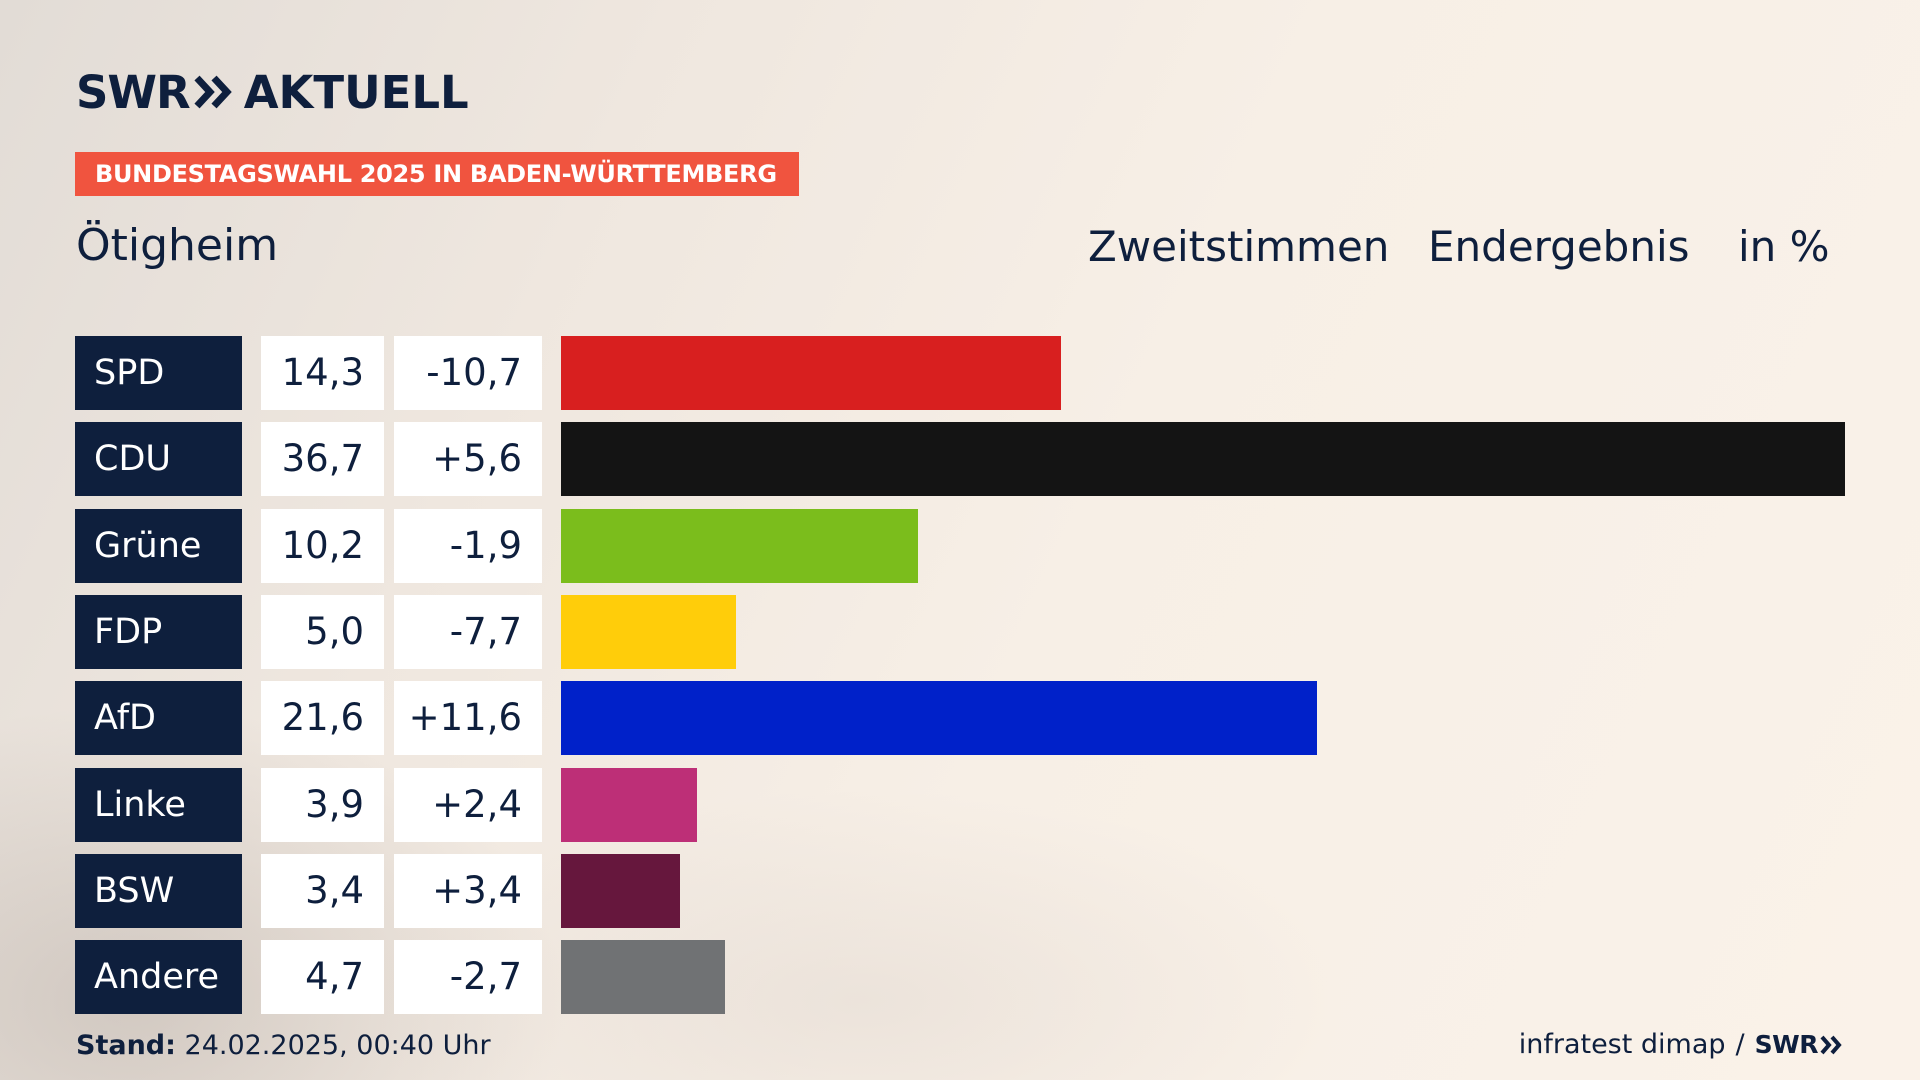 The image size is (1920, 1080). I want to click on timestamp: Stand: 24.02.2025, 00:40 Uhr, so click(283, 1045).